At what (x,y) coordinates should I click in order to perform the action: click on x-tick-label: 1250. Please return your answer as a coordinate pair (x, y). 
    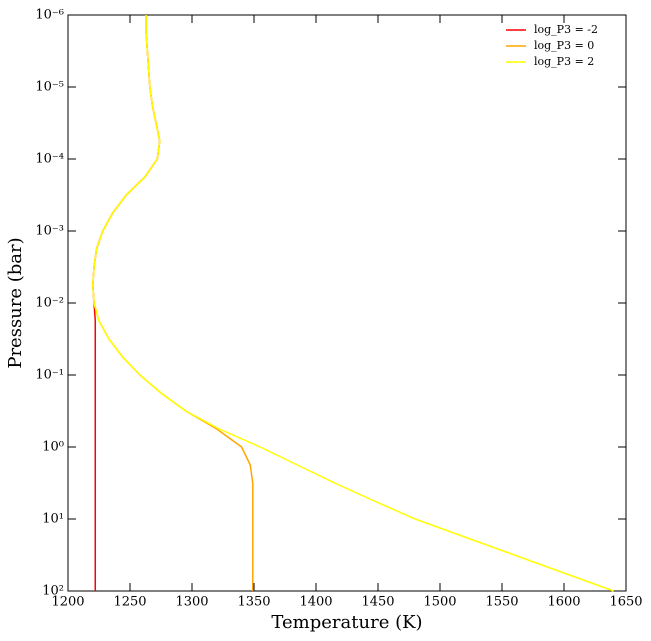
    Looking at the image, I should click on (129, 602).